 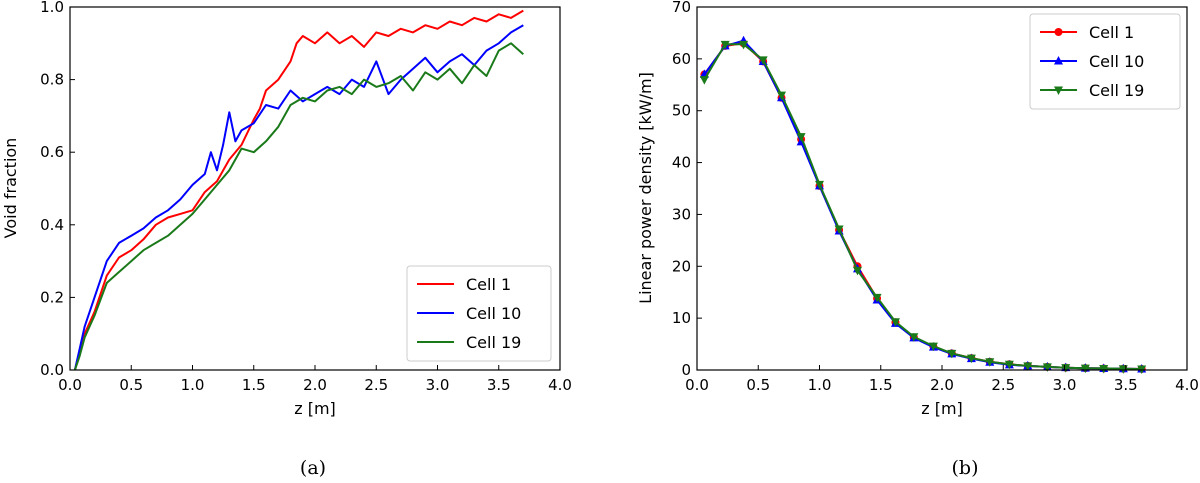 What do you see at coordinates (758, 385) in the screenshot?
I see `power-density-xtick-label: 0.5` at bounding box center [758, 385].